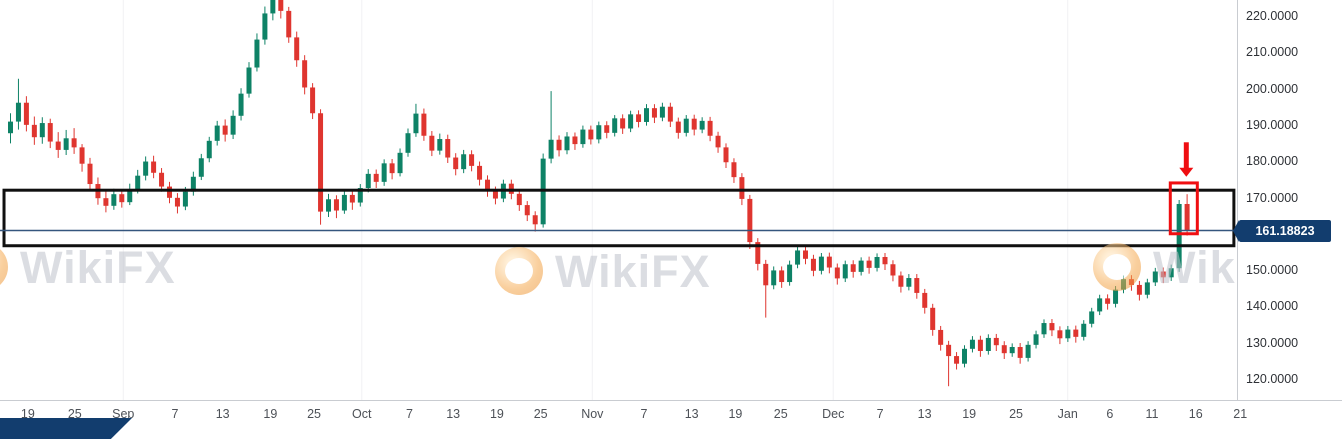 The width and height of the screenshot is (1342, 439). Describe the element at coordinates (1272, 342) in the screenshot. I see `price-axis-label: 130.0000` at that location.